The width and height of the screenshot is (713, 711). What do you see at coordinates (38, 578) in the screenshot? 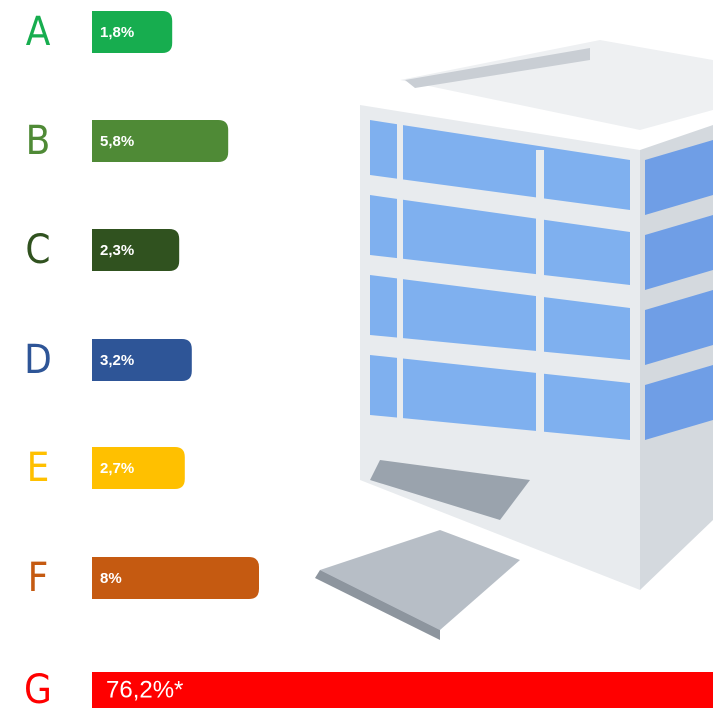
I see `category-label: F` at bounding box center [38, 578].